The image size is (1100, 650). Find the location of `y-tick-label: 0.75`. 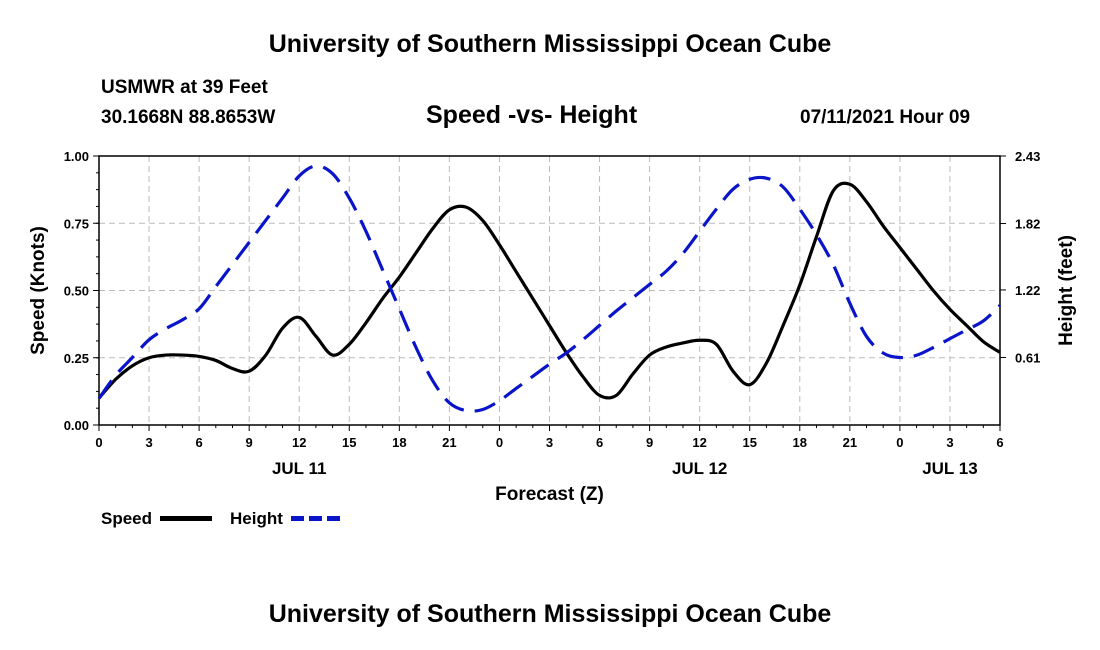

y-tick-label: 0.75 is located at coordinates (76, 223).